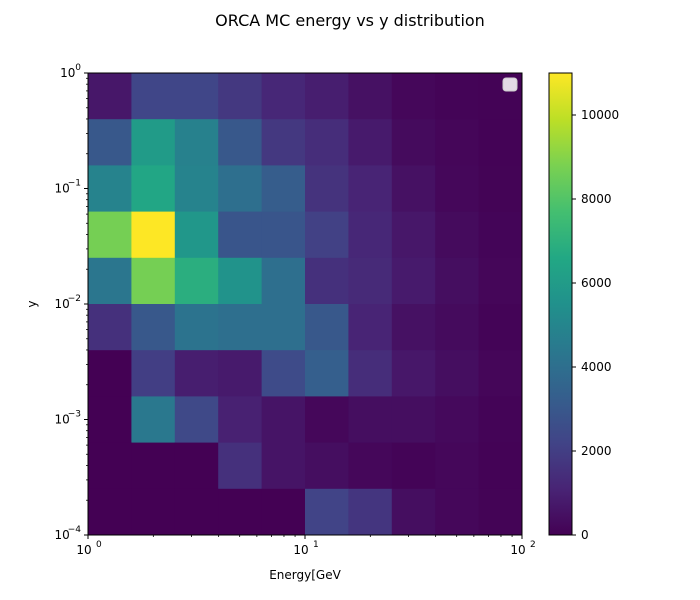  I want to click on x-axis-label: Energy[GeV, so click(305, 575).